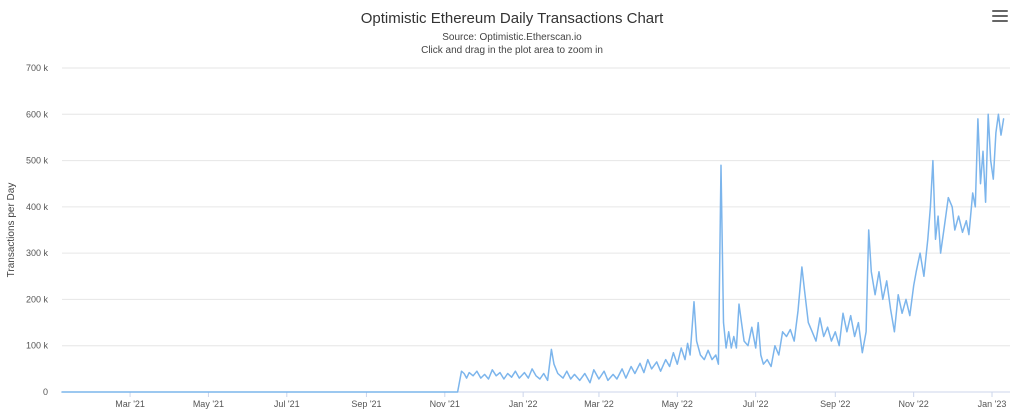  What do you see at coordinates (208, 404) in the screenshot?
I see `x-tick-label: May '21` at bounding box center [208, 404].